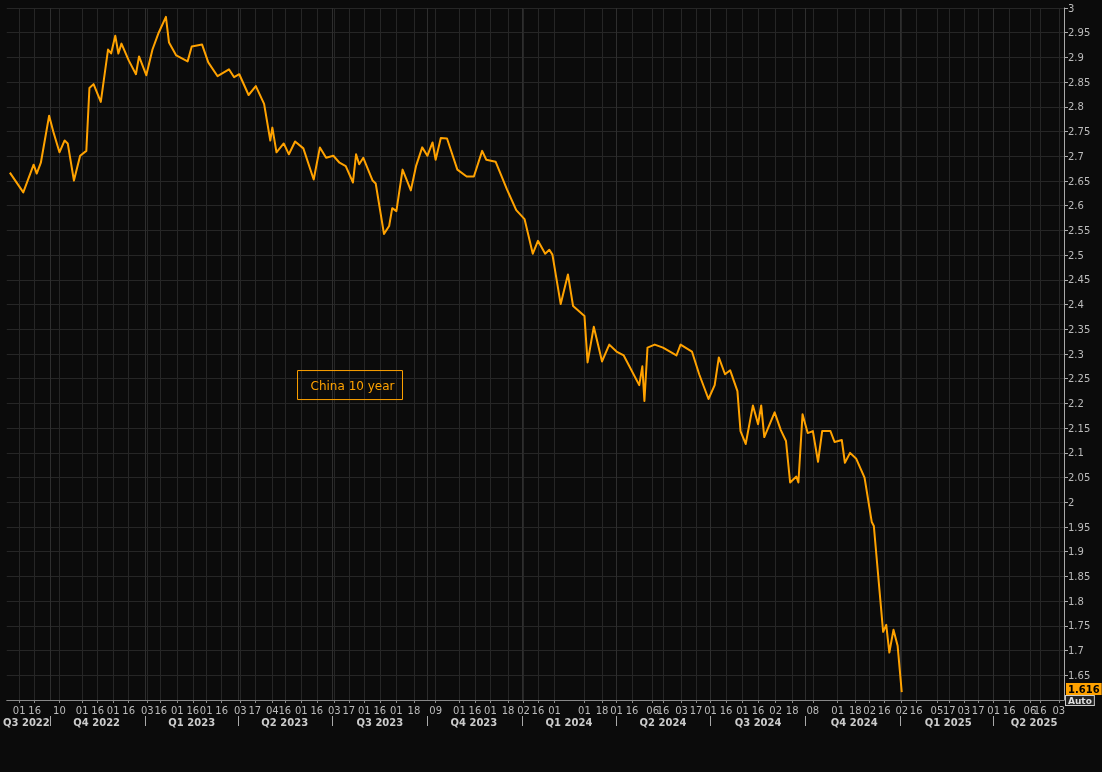  Describe the element at coordinates (1079, 33) in the screenshot. I see `y-tick-label: 2.95` at that location.